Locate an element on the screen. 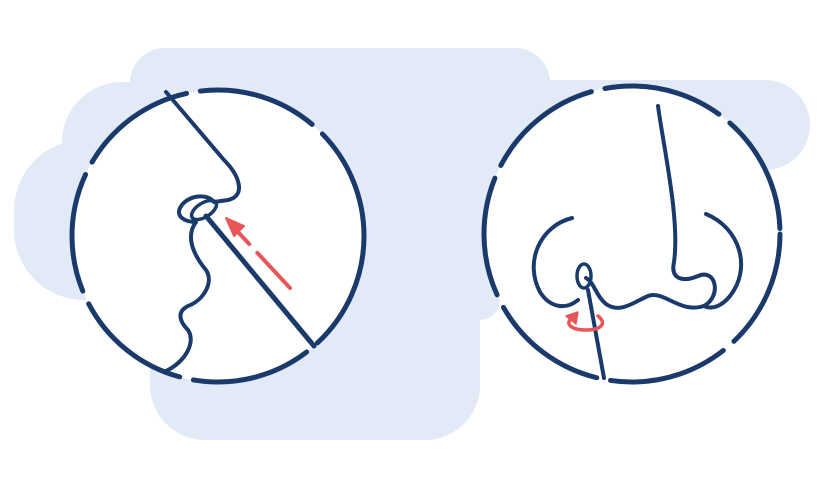  swab-stick is located at coordinates (260, 281).